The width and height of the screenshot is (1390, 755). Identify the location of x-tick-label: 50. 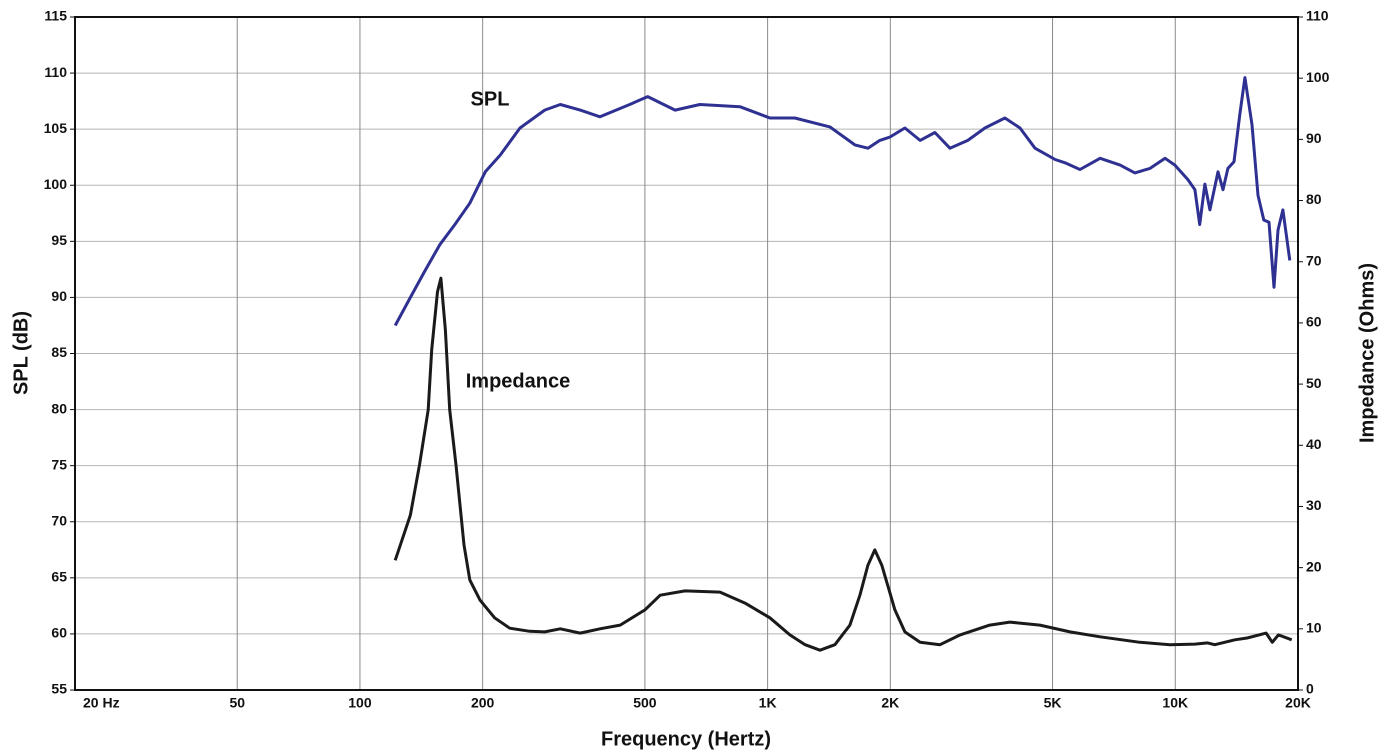
(237, 703).